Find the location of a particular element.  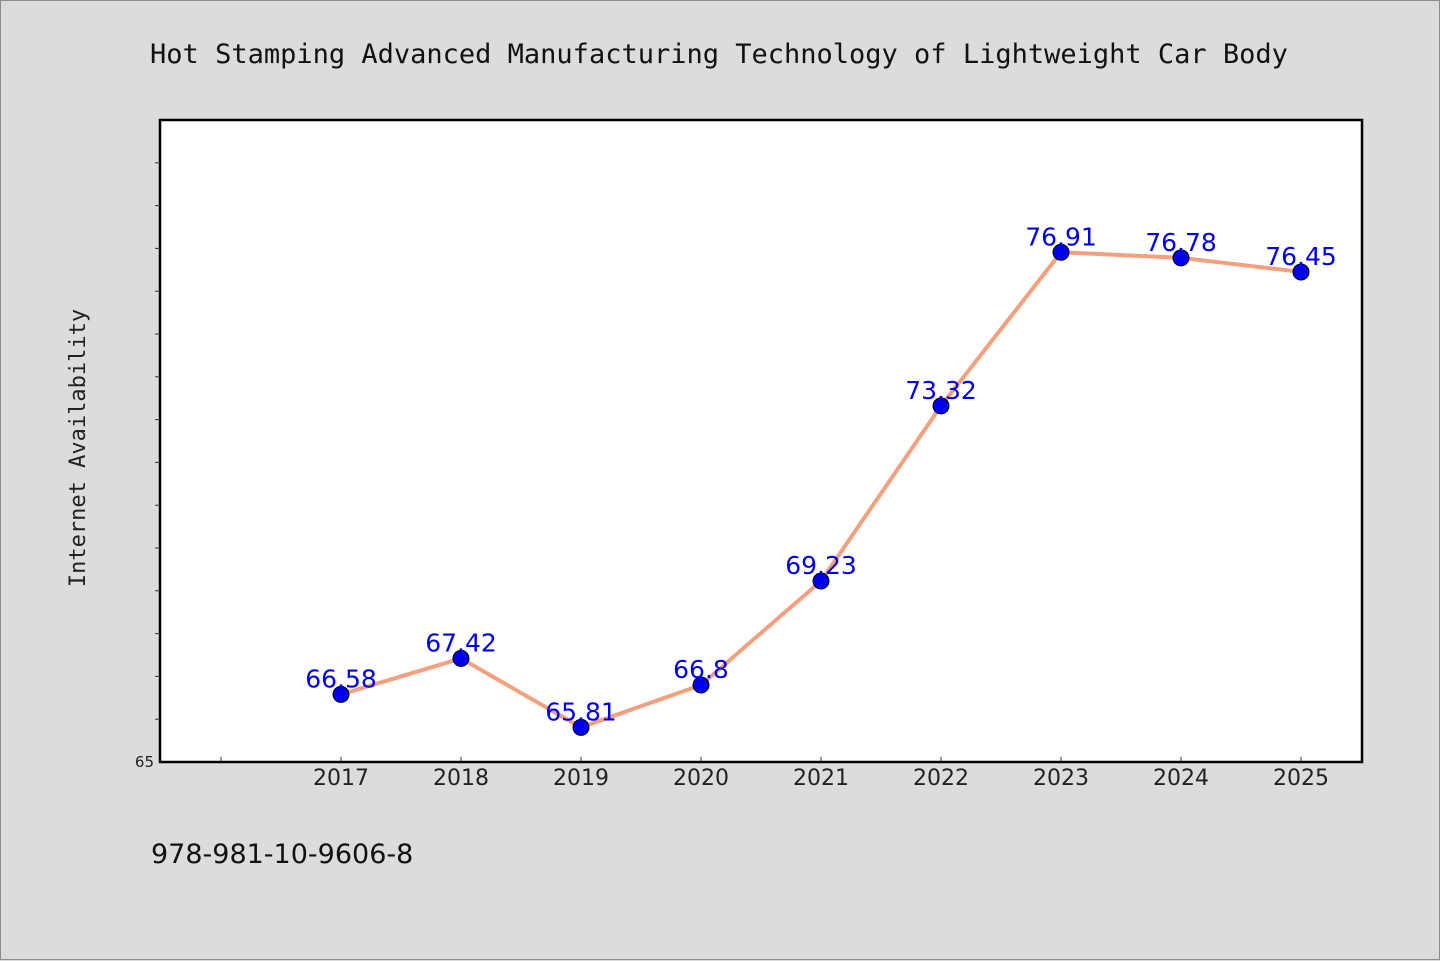

y-axis-ticks: 65 is located at coordinates (147, 466).